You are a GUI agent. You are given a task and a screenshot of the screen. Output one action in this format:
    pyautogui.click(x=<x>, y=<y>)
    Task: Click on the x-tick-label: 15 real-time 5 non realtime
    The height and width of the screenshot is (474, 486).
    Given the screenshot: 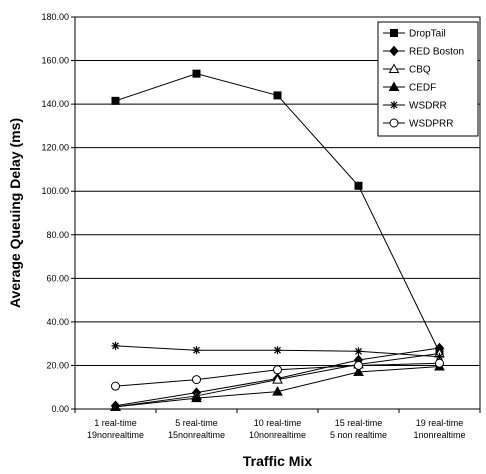 What is the action you would take?
    pyautogui.click(x=358, y=429)
    